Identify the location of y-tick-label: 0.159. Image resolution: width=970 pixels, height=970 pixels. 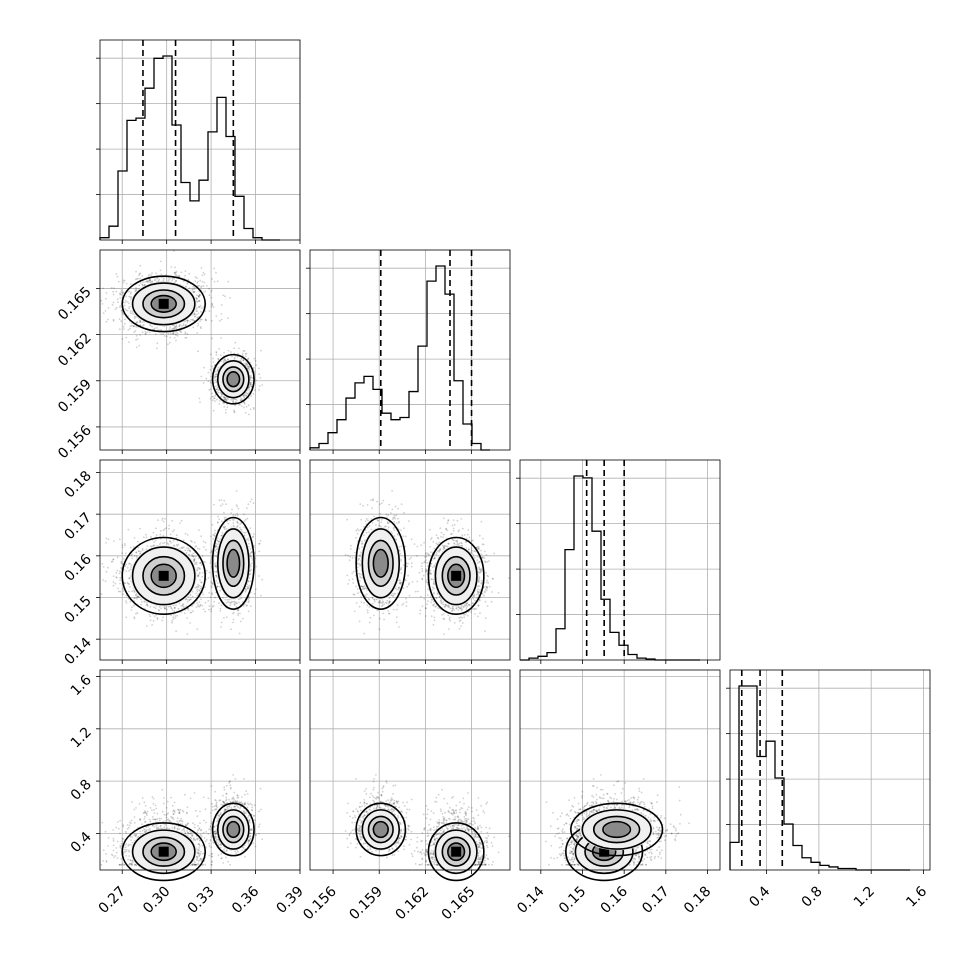
(75, 396).